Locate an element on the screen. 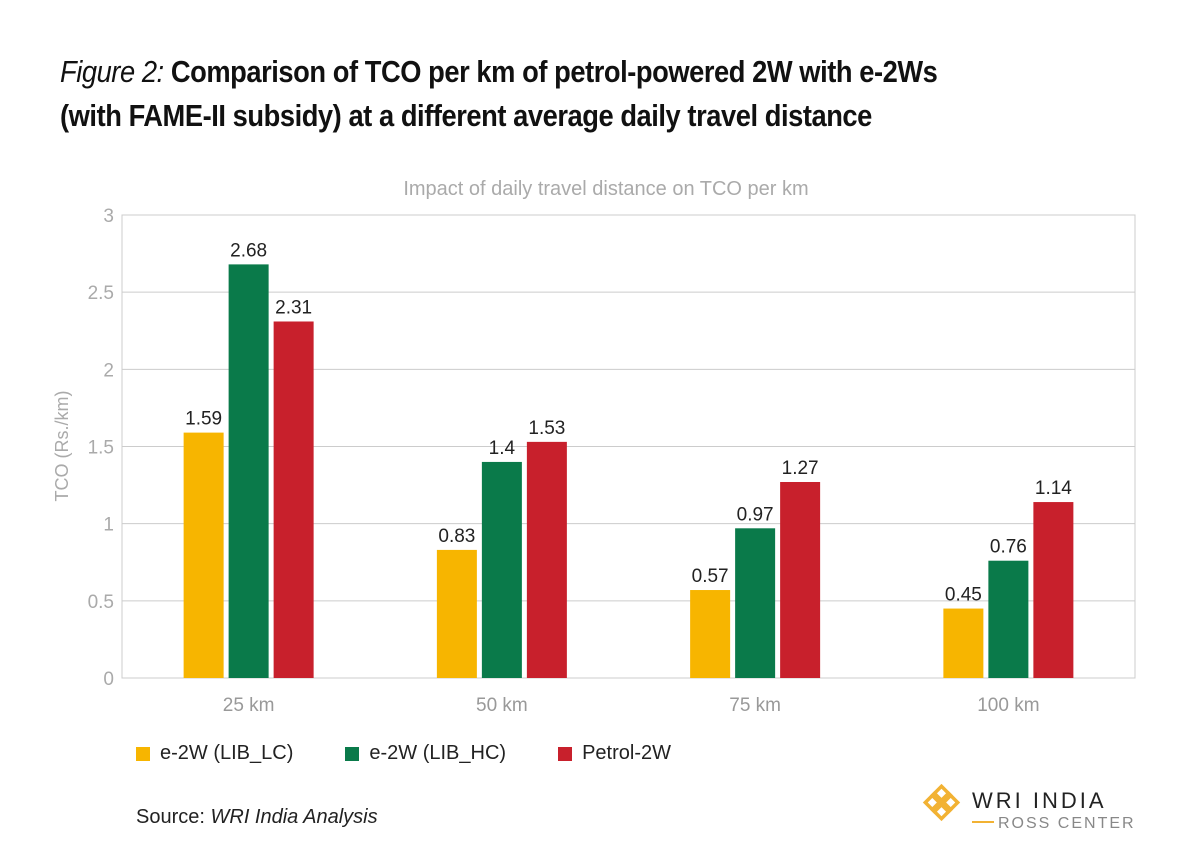  y-tick-label: 0 is located at coordinates (108, 679).